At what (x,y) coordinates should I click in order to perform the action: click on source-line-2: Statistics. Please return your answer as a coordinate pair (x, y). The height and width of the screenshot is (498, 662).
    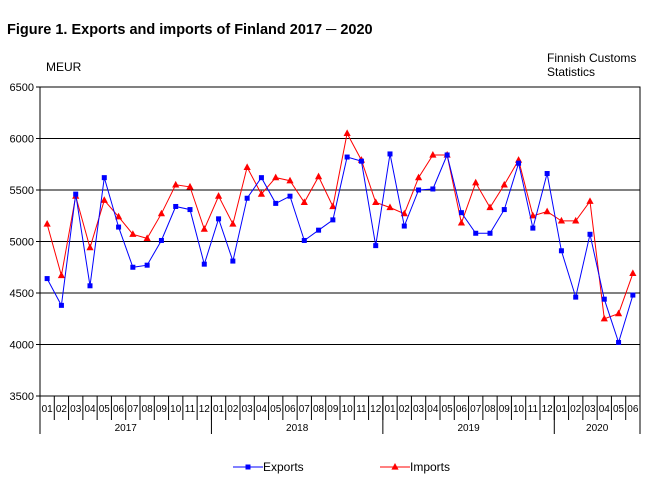
    Looking at the image, I should click on (571, 72).